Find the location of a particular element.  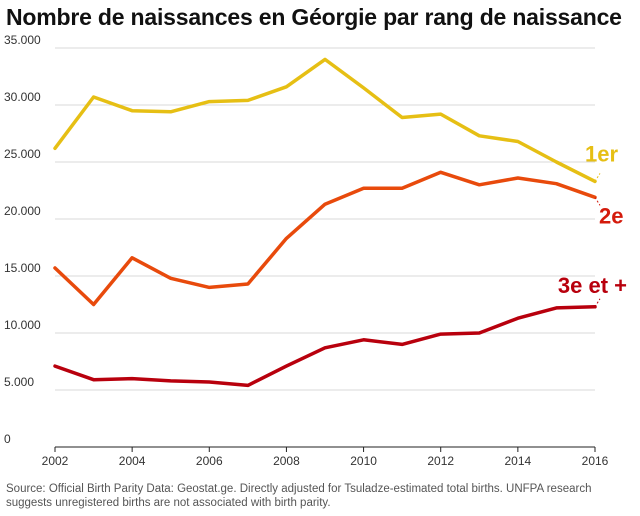

label-leader-2e is located at coordinates (597, 201).